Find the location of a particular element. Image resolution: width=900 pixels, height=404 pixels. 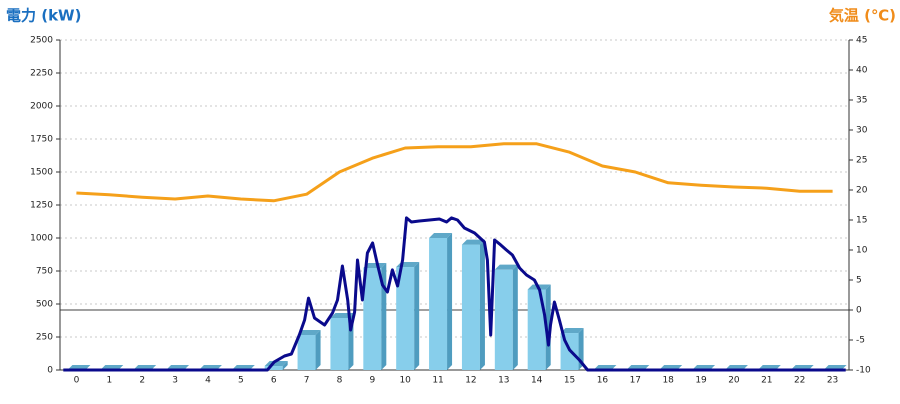

y-tick-label: 1000 is located at coordinates (41, 239).